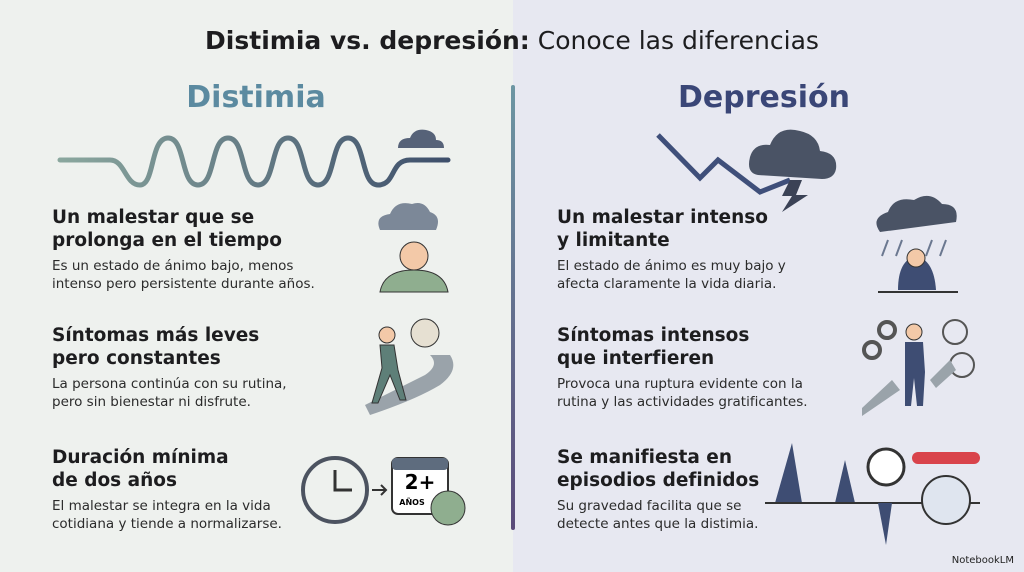 Image resolution: width=1024 pixels, height=572 pixels. Describe the element at coordinates (217, 229) in the screenshot. I see `item-title: Un malestar que se prolonga en el tiempo` at that location.